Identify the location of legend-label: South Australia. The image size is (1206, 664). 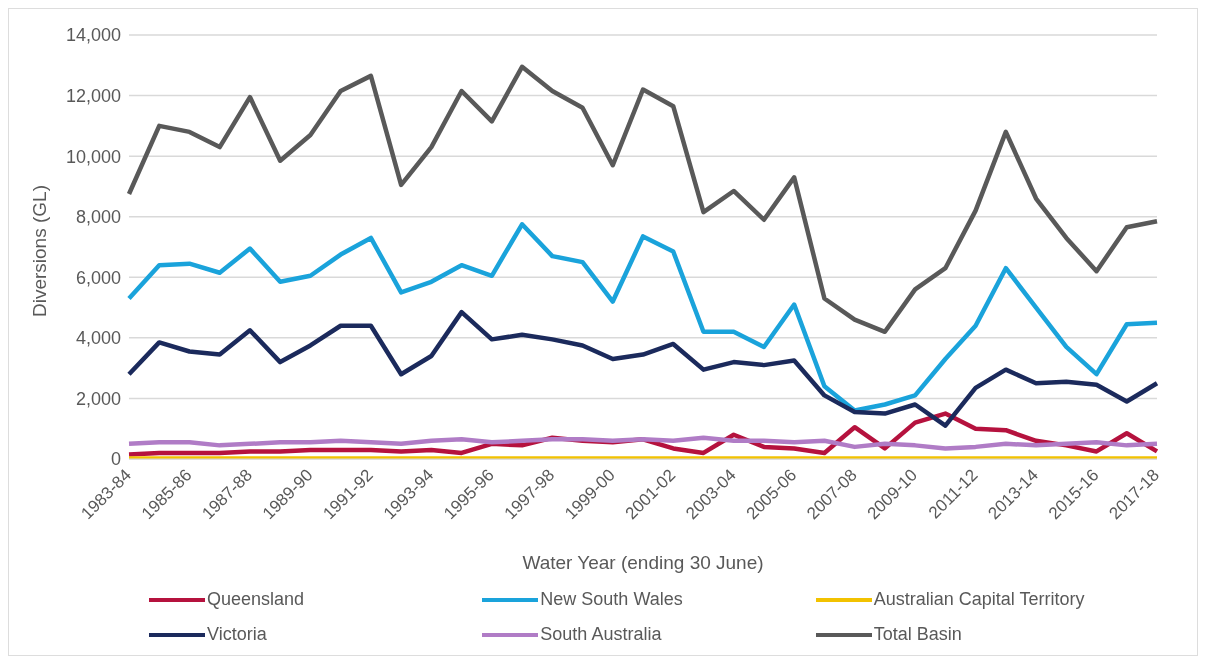
(601, 634).